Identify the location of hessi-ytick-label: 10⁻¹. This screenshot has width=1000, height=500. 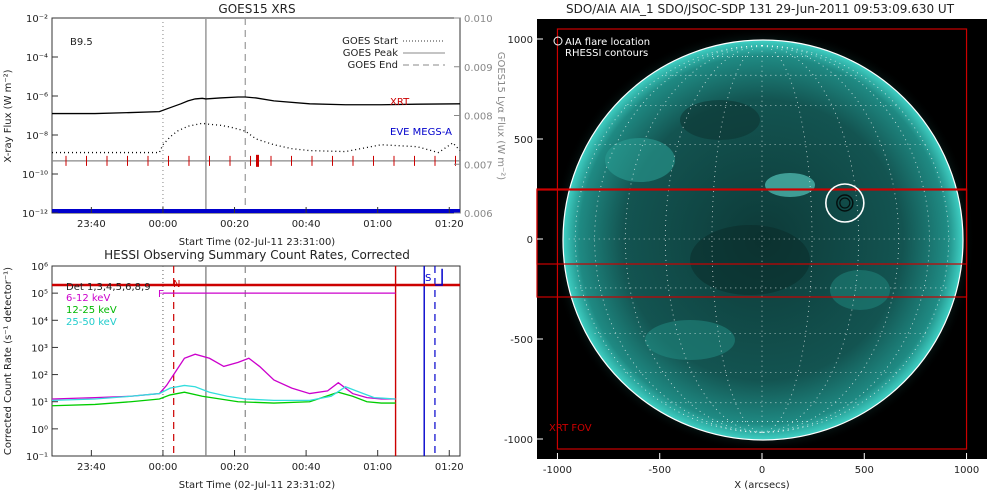
(37, 457).